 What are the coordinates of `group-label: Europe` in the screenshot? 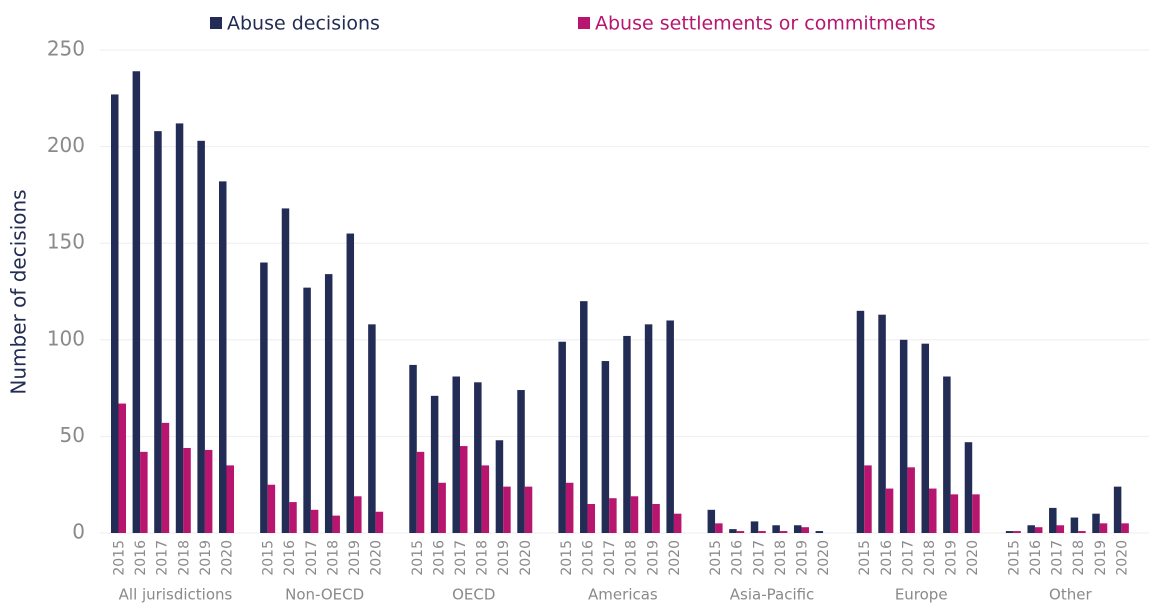 It's located at (921, 594).